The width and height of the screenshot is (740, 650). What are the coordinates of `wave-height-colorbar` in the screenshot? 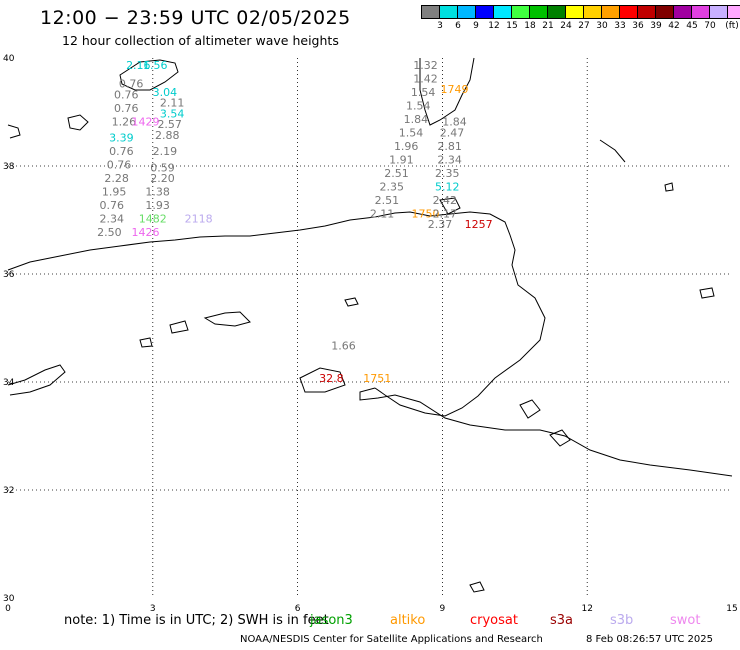 It's located at (580, 12).